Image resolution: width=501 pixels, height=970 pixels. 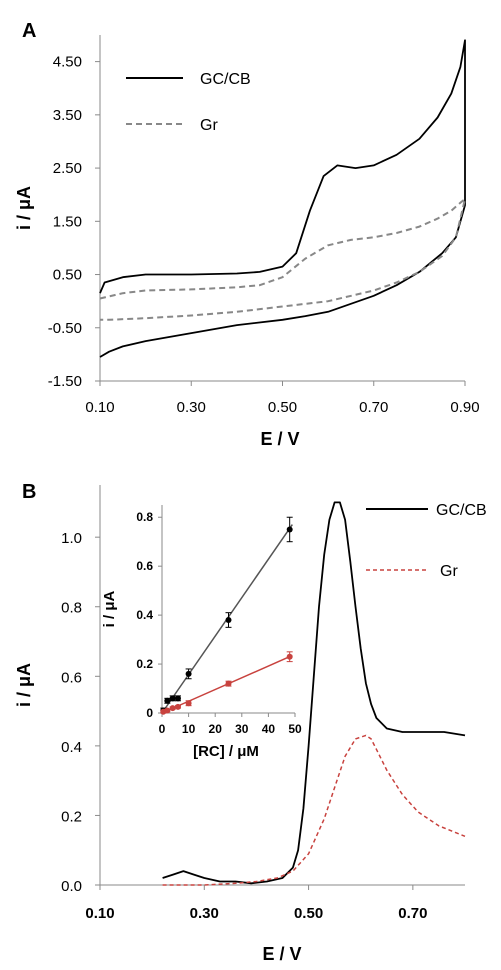 I want to click on chart-a-x-label: E / V, so click(x=279, y=439).